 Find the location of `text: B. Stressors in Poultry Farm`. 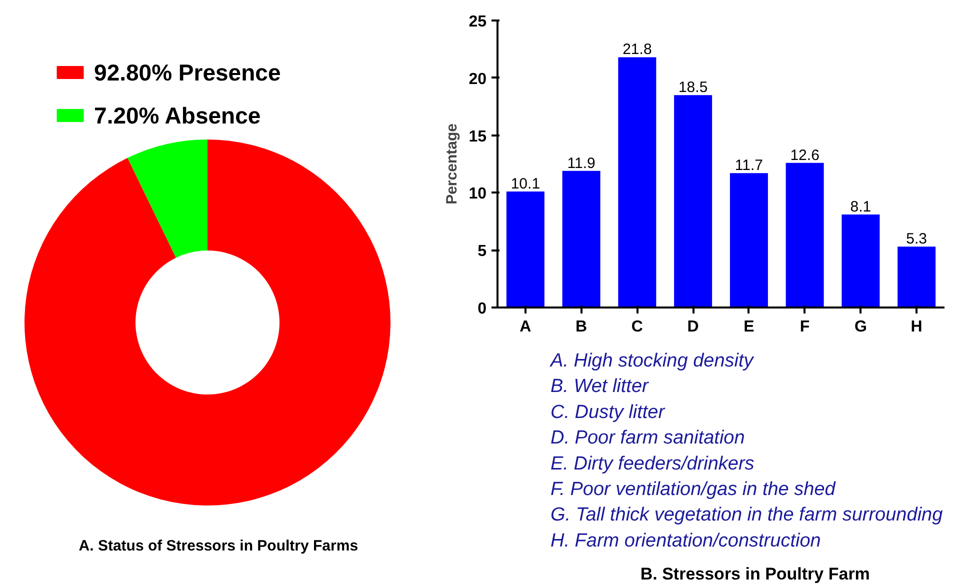

text: B. Stressors in Poultry Farm is located at coordinates (755, 574).